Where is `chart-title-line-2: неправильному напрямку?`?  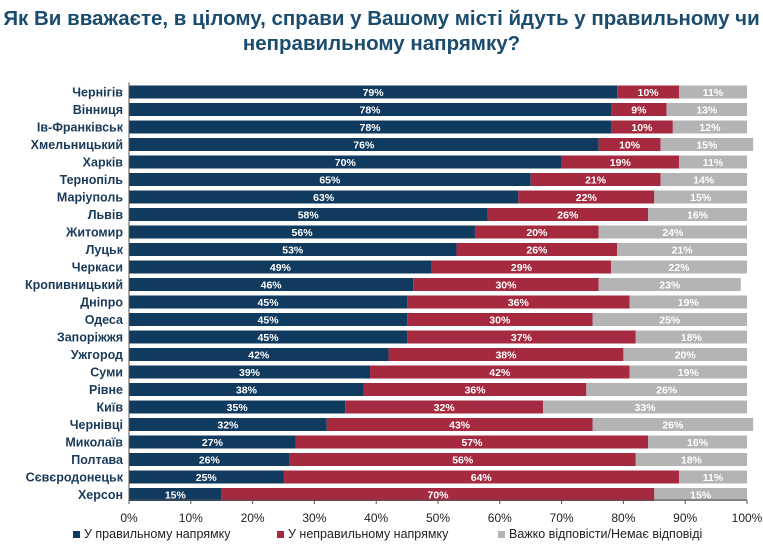 chart-title-line-2: неправильному напрямку? is located at coordinates (381, 43).